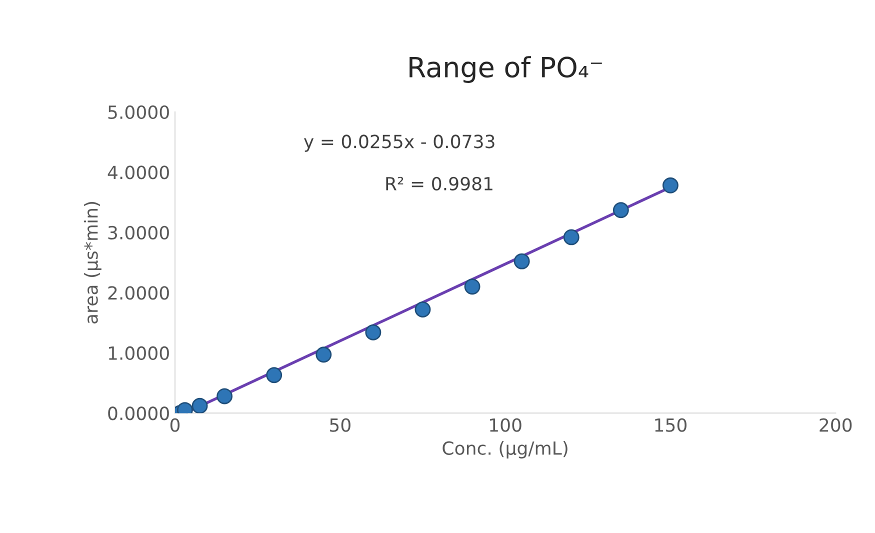  What do you see at coordinates (93, 263) in the screenshot?
I see `y-axis-title: area (μs*min)` at bounding box center [93, 263].